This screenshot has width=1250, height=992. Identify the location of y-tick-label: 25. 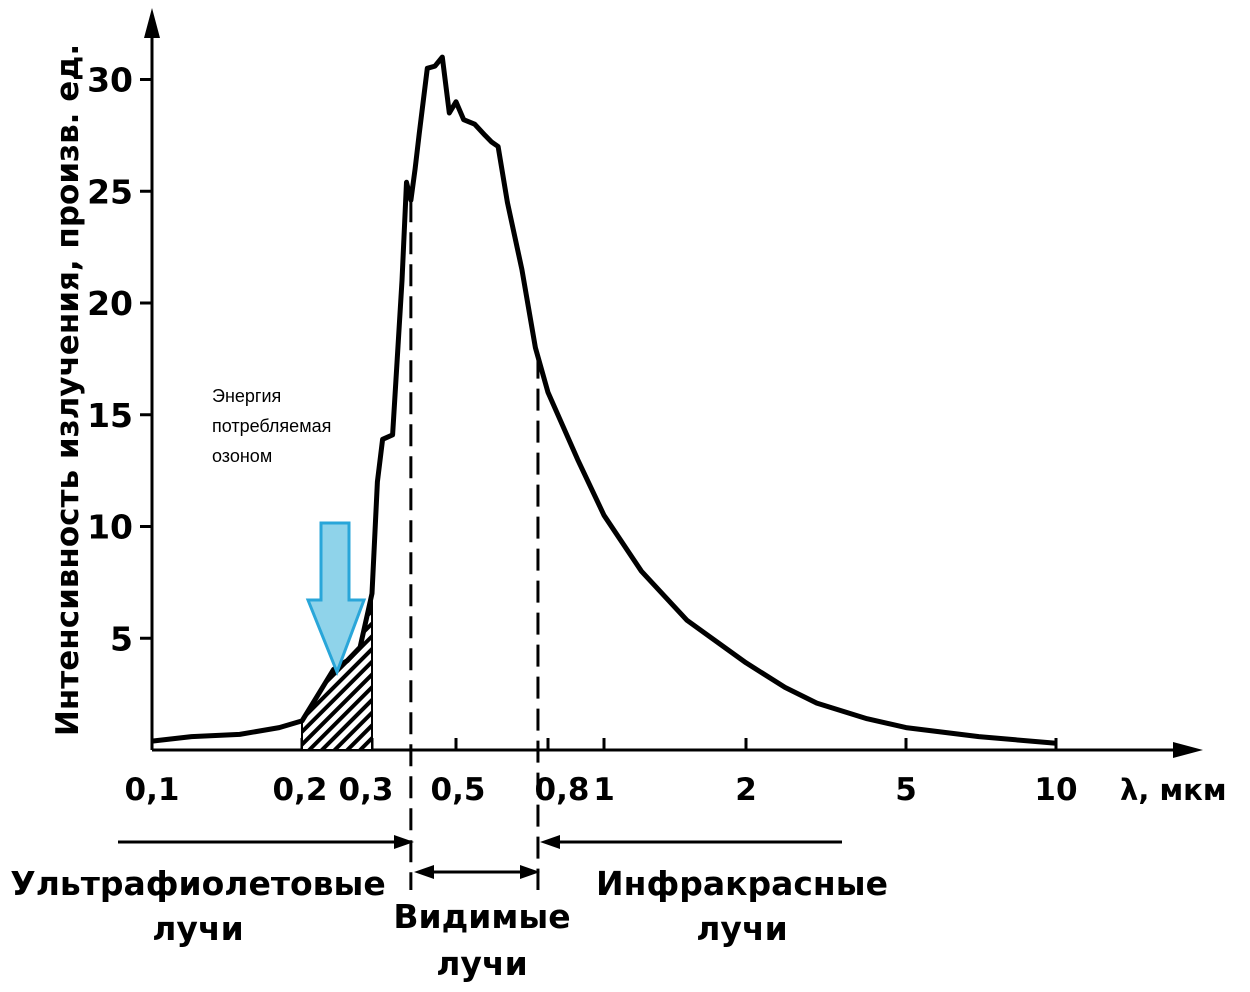
(110, 191).